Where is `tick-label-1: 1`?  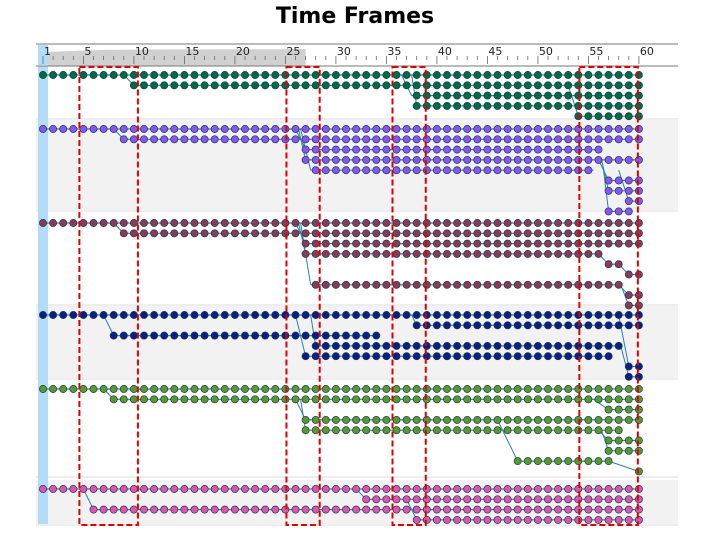
tick-label-1: 1 is located at coordinates (47, 51).